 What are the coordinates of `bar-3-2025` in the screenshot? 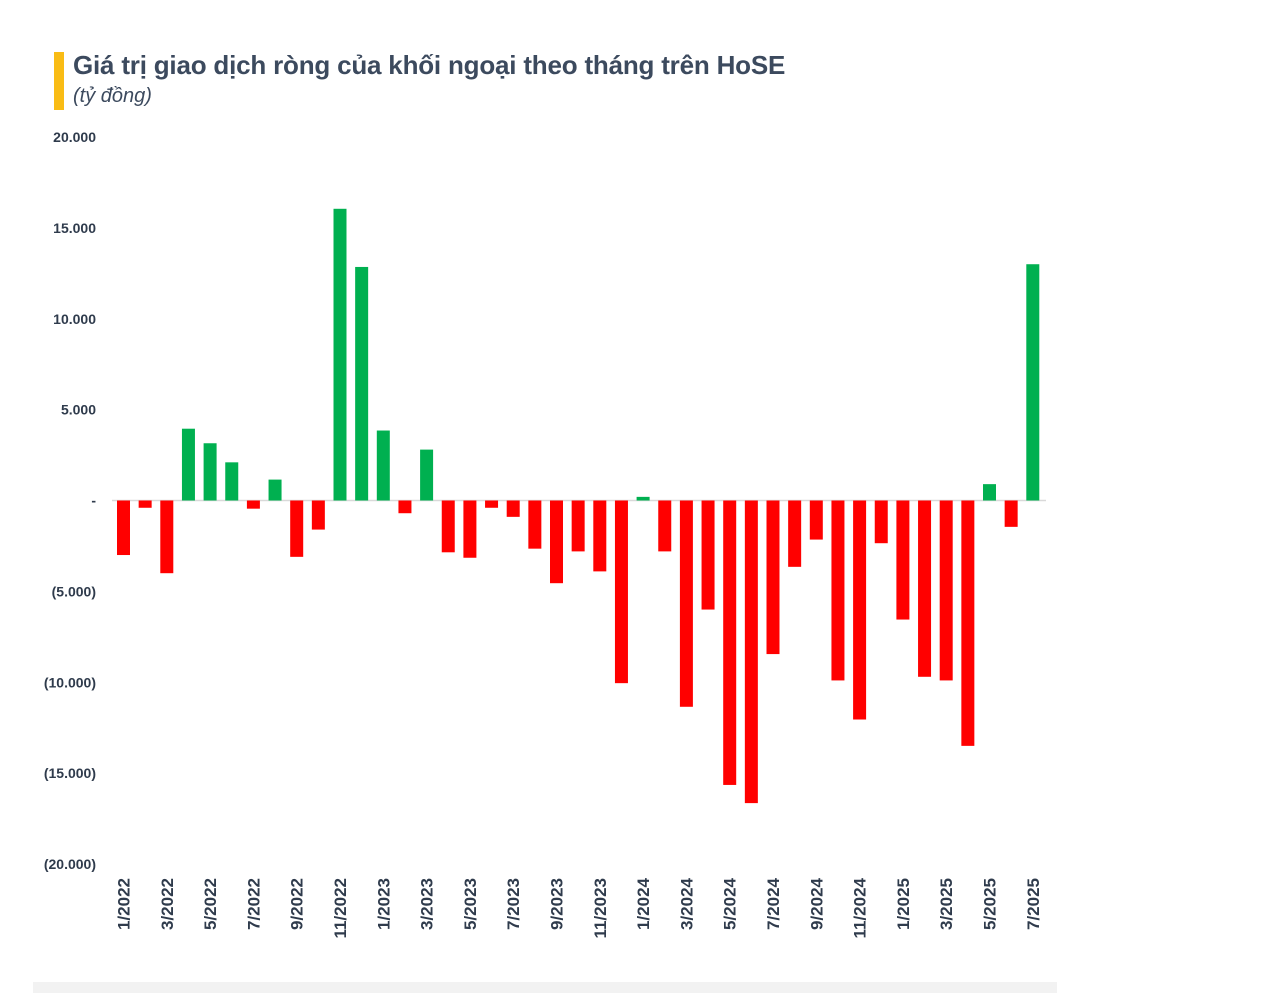 It's located at (946, 590).